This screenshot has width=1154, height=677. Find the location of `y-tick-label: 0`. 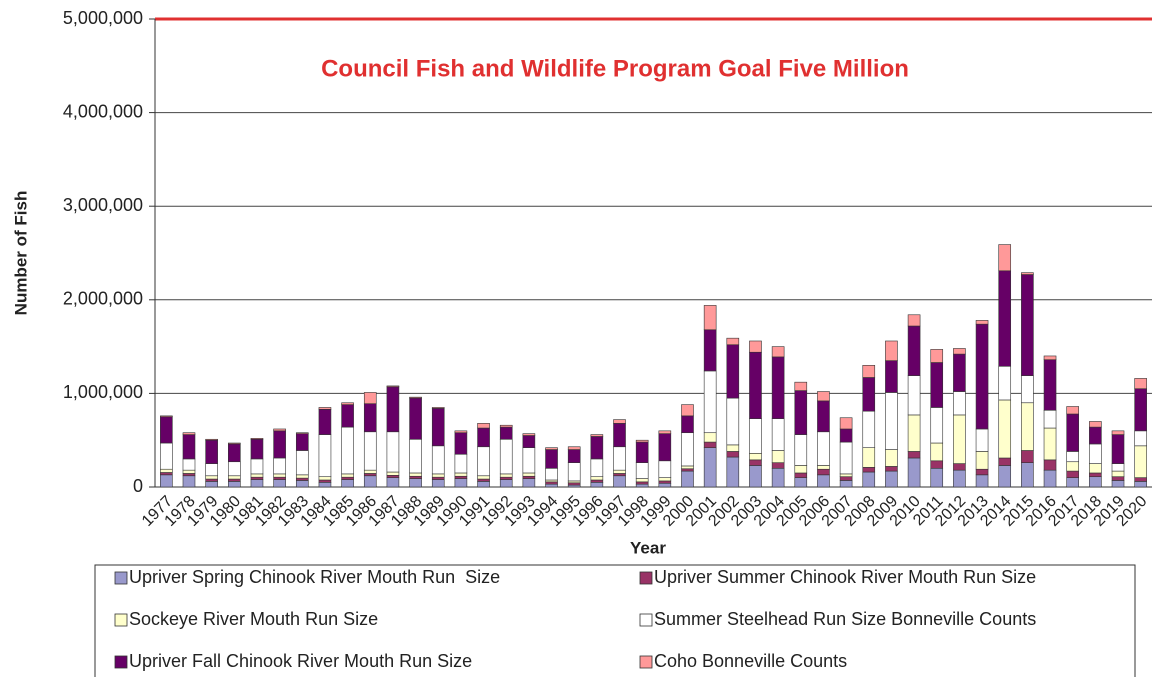

y-tick-label: 0 is located at coordinates (138, 486).